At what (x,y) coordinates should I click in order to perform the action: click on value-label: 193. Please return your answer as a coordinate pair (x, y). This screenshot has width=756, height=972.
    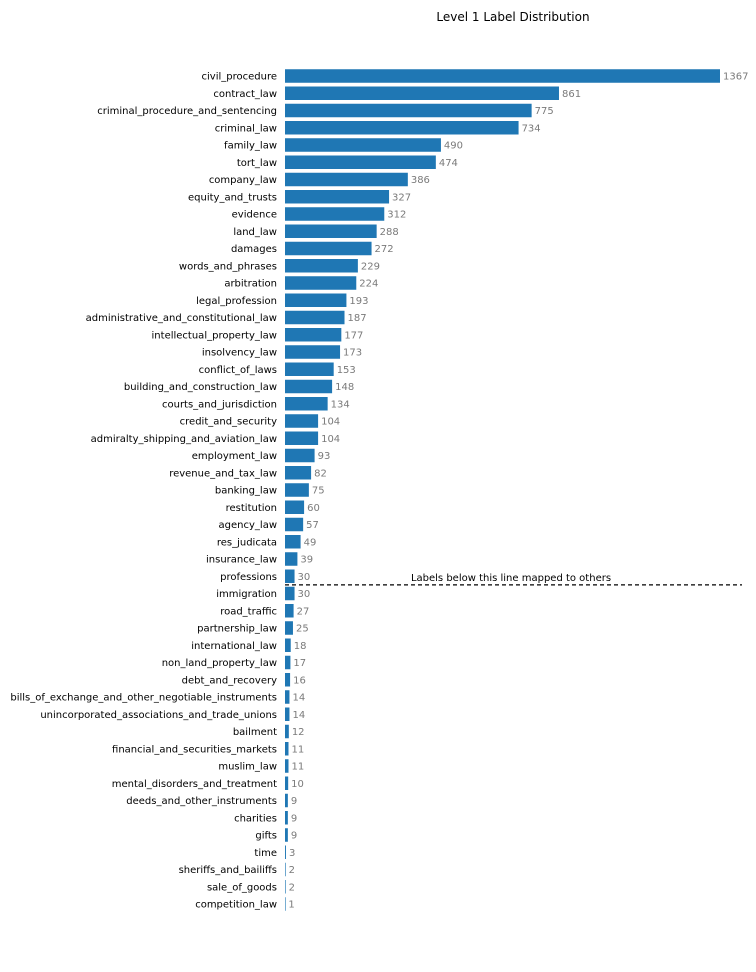
    Looking at the image, I should click on (358, 301).